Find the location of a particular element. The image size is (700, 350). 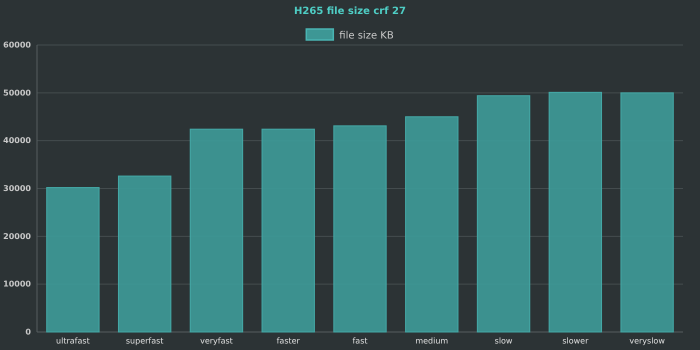

y-tick-label: 30000 is located at coordinates (17, 189).